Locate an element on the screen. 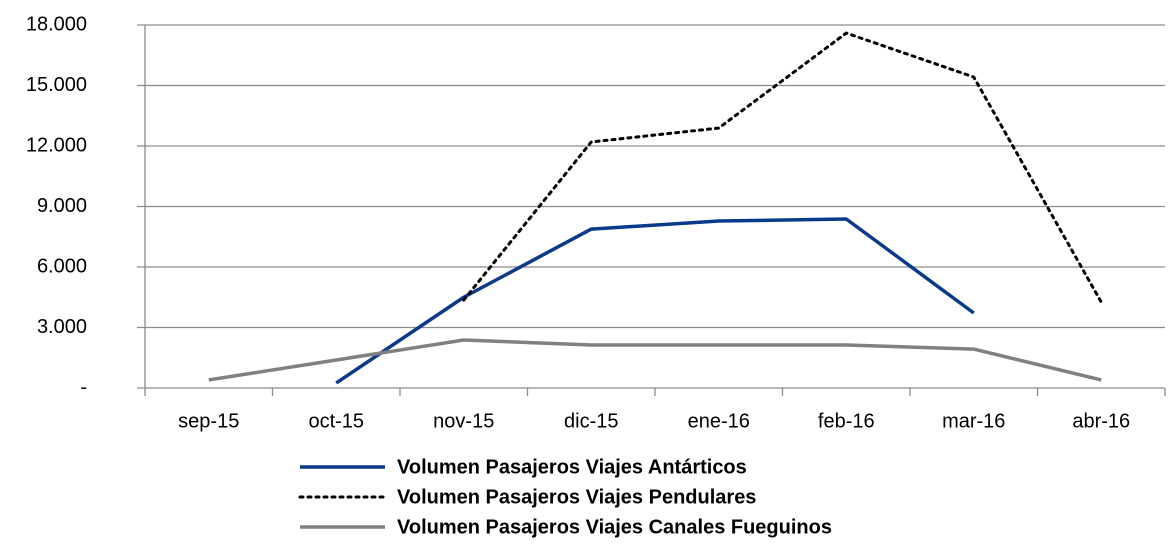  series-line is located at coordinates (655, 360).